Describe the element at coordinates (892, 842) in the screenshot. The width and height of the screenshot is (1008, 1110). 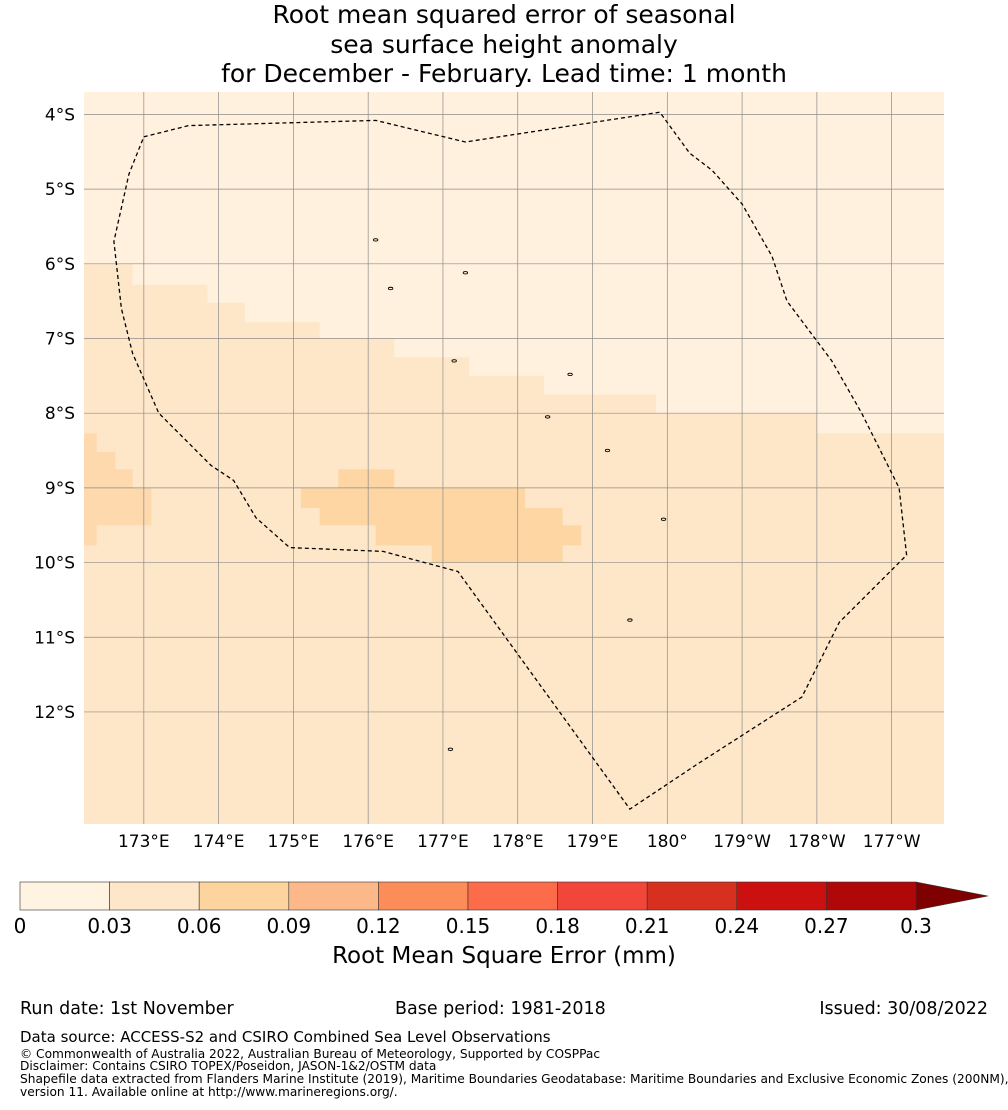
I see `lon-tick-label: 177°W` at that location.